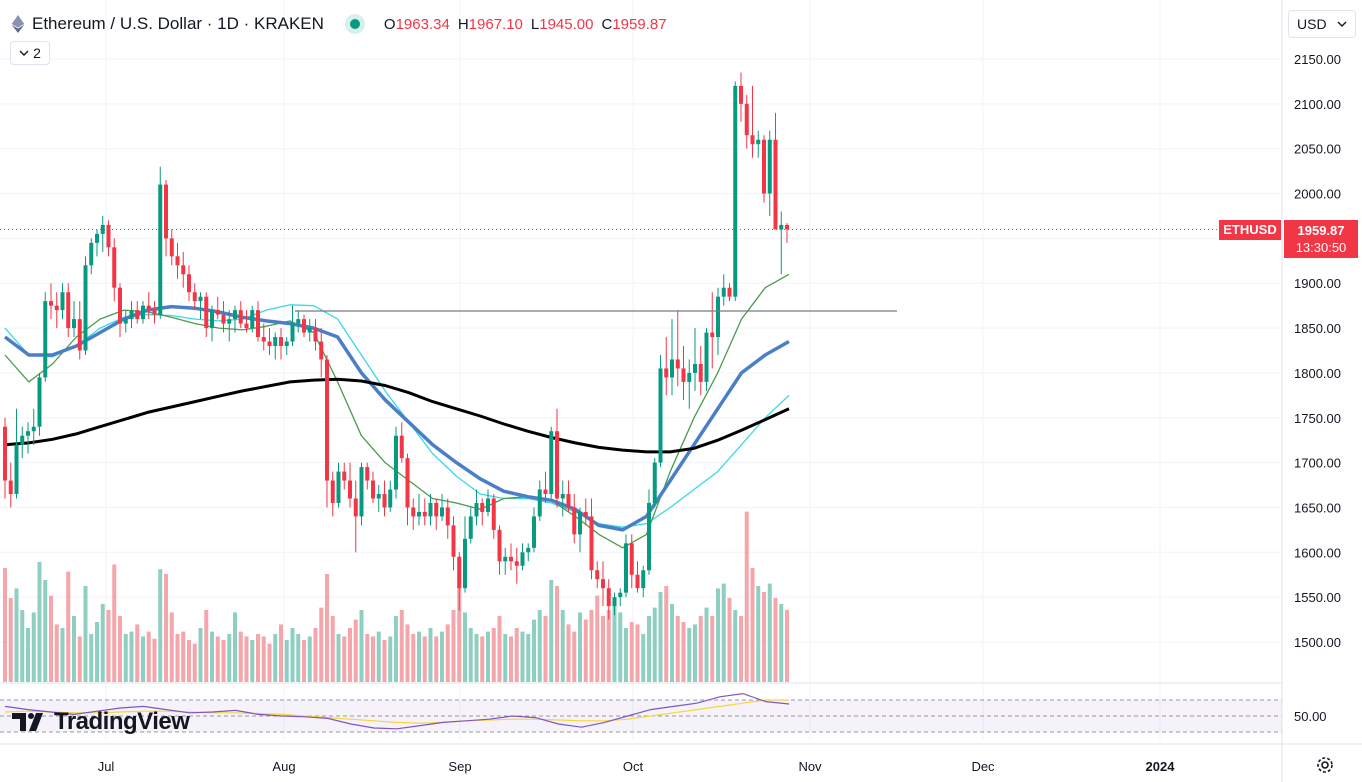 The image size is (1362, 782). Describe the element at coordinates (681, 758) in the screenshot. I see `time-axis: Jul Aug Sep Oct Nov Dec 2024` at that location.